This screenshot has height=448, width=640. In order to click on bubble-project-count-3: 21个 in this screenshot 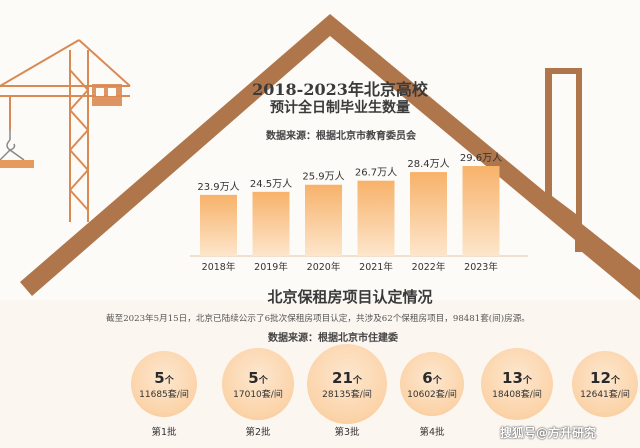, I will do `click(347, 378)`.